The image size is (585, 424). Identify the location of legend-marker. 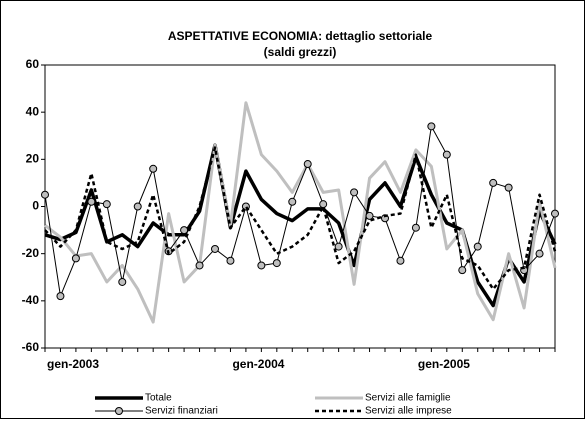
(119, 411).